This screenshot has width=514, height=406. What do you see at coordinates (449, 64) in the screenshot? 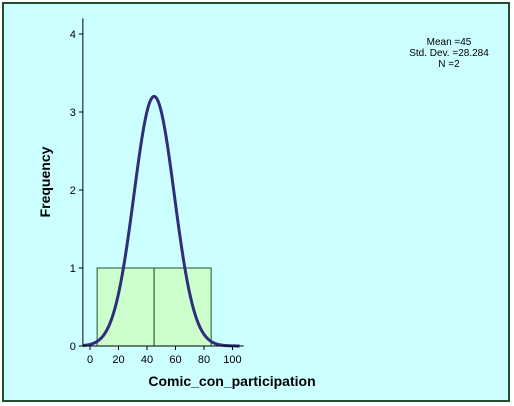
I see `stats-n: N =2` at bounding box center [449, 64].